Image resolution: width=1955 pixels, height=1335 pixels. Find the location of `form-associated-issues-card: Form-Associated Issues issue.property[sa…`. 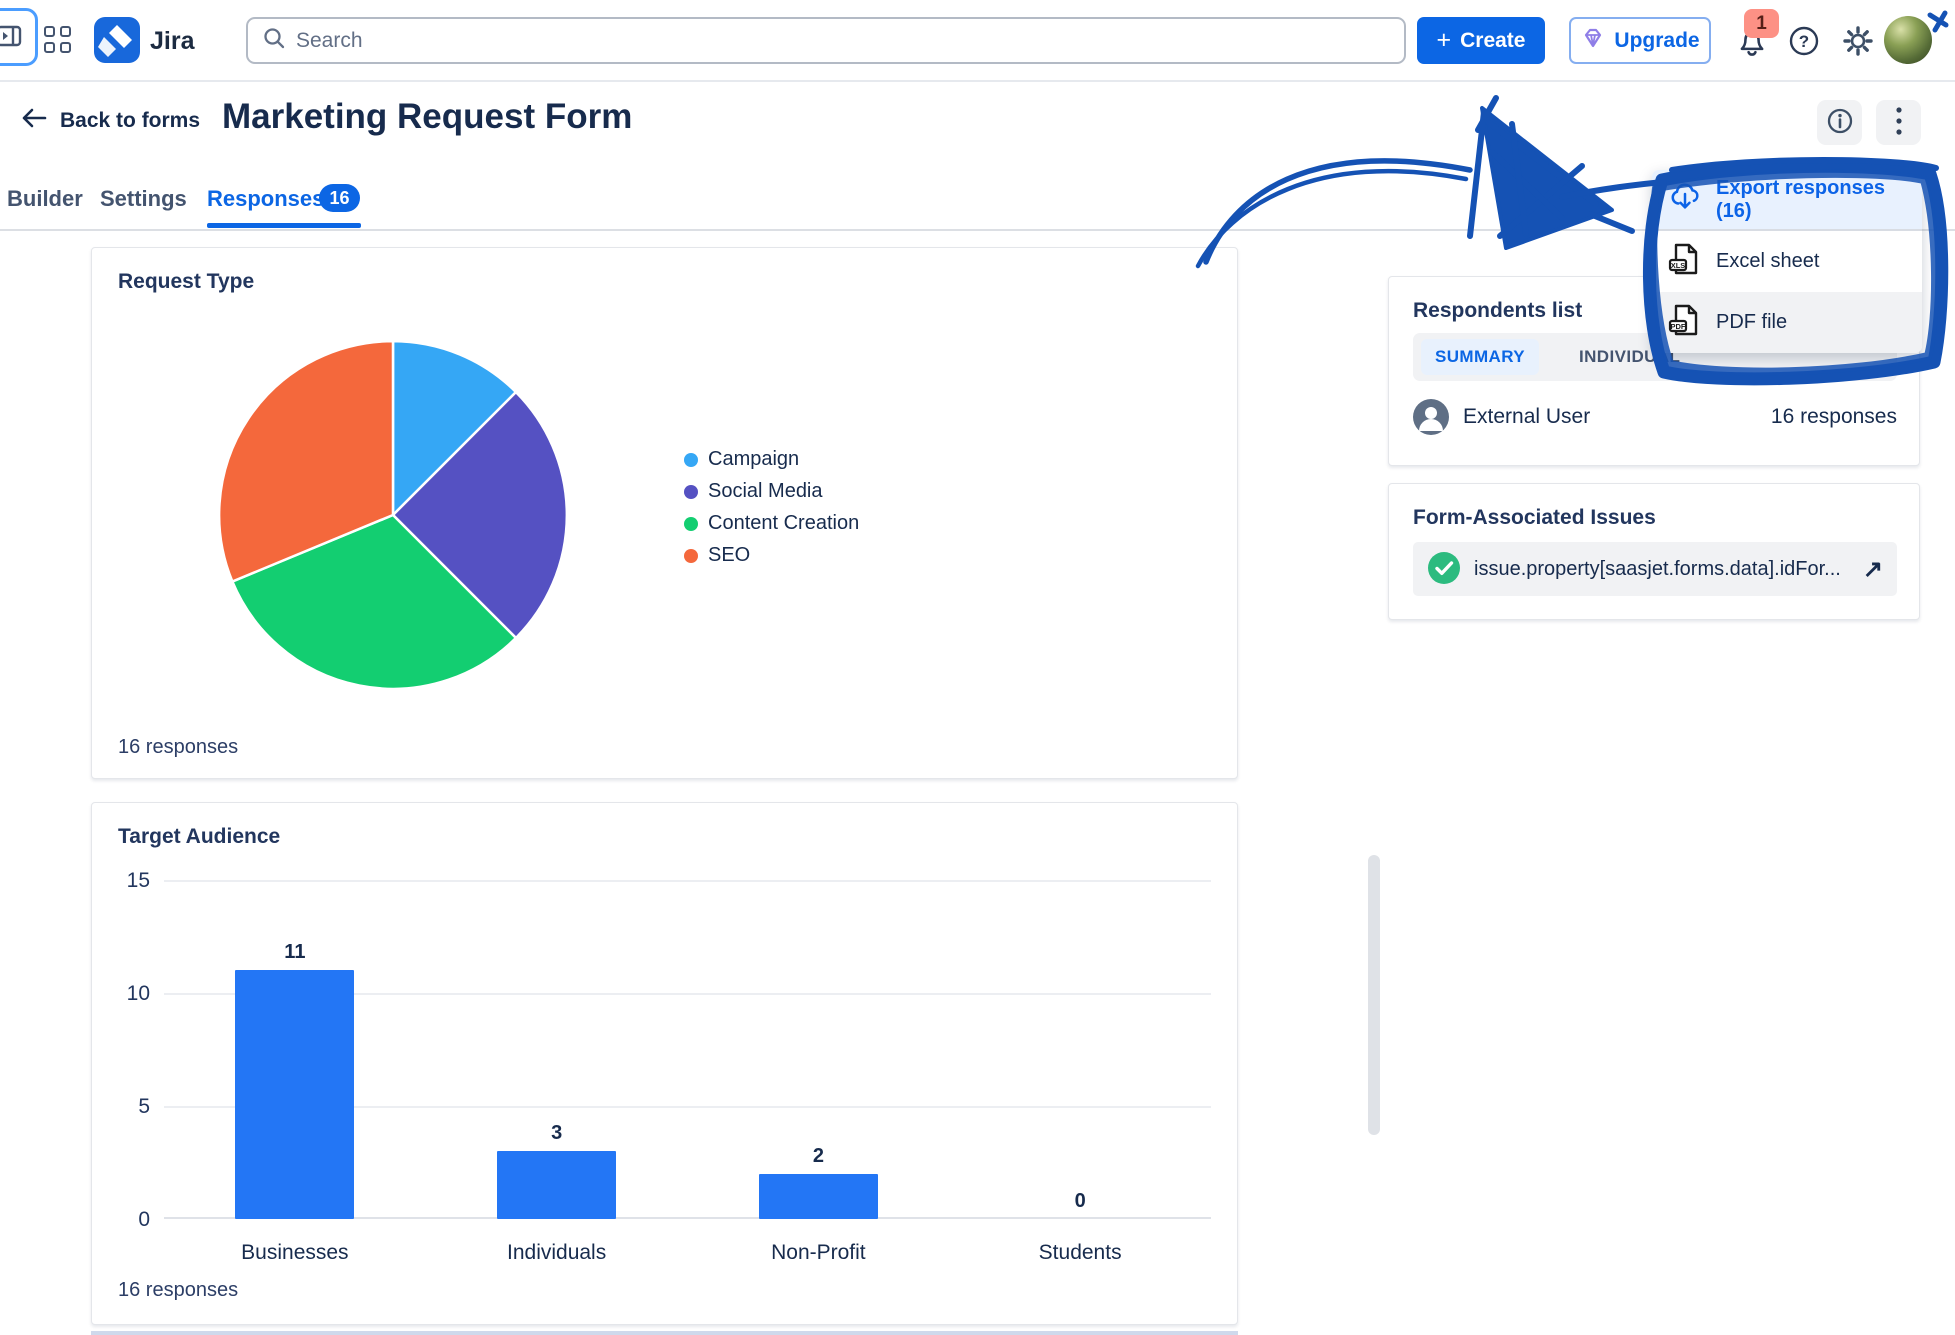

form-associated-issues-card: Form-Associated Issues issue.property[sa… is located at coordinates (1654, 551).